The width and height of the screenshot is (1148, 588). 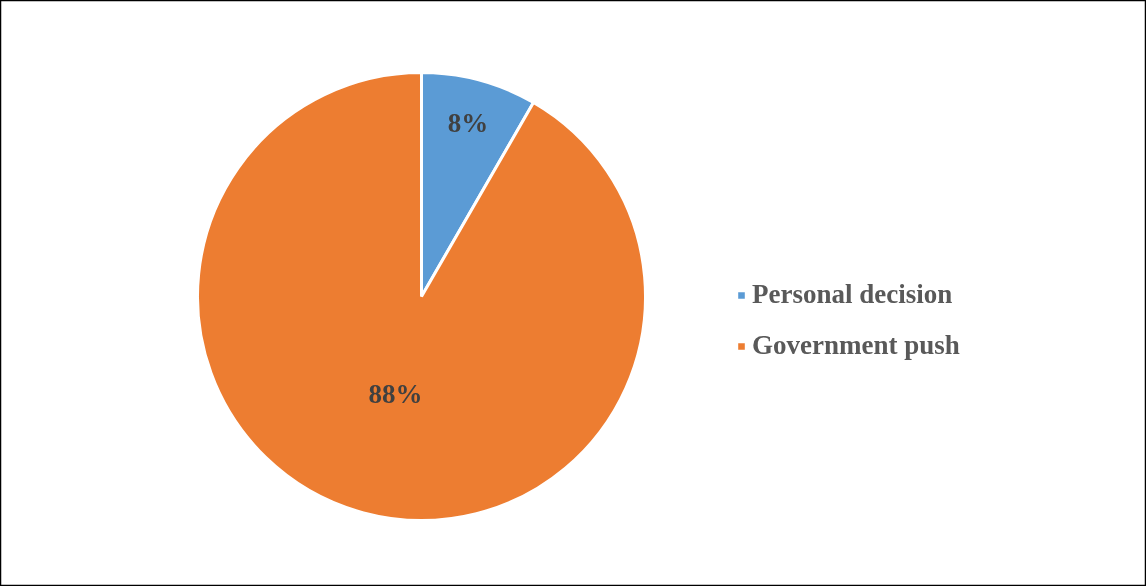 I want to click on data-label: 88%, so click(x=395, y=393).